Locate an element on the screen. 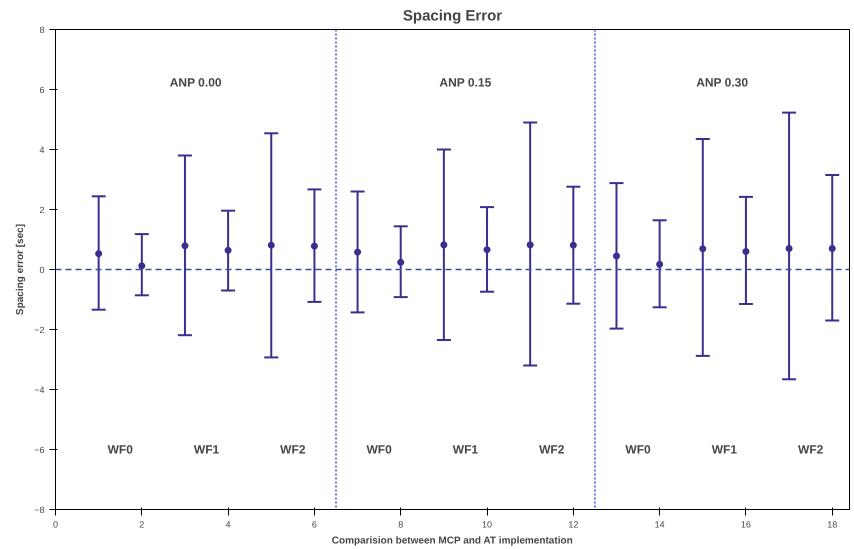 Image resolution: width=854 pixels, height=549 pixels. y-tick-label: −8 is located at coordinates (39, 510).